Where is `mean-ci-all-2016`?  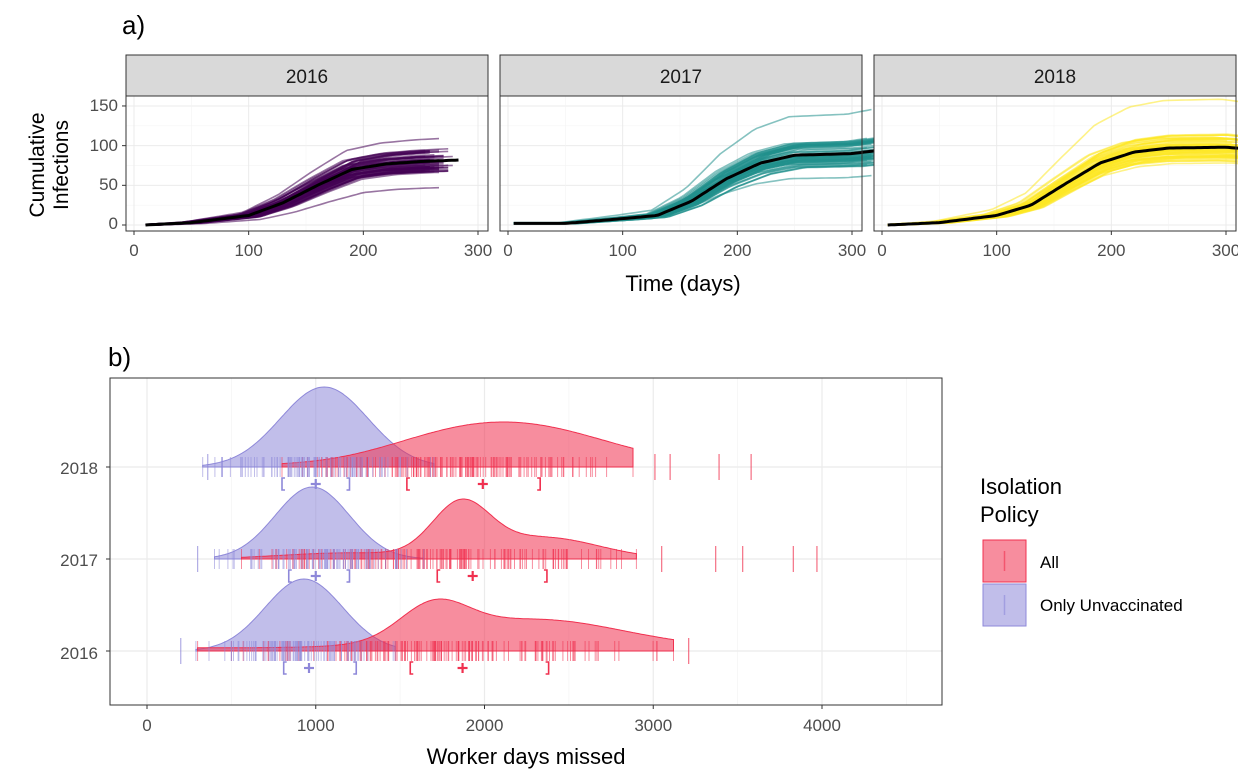 mean-ci-all-2016 is located at coordinates (479, 668).